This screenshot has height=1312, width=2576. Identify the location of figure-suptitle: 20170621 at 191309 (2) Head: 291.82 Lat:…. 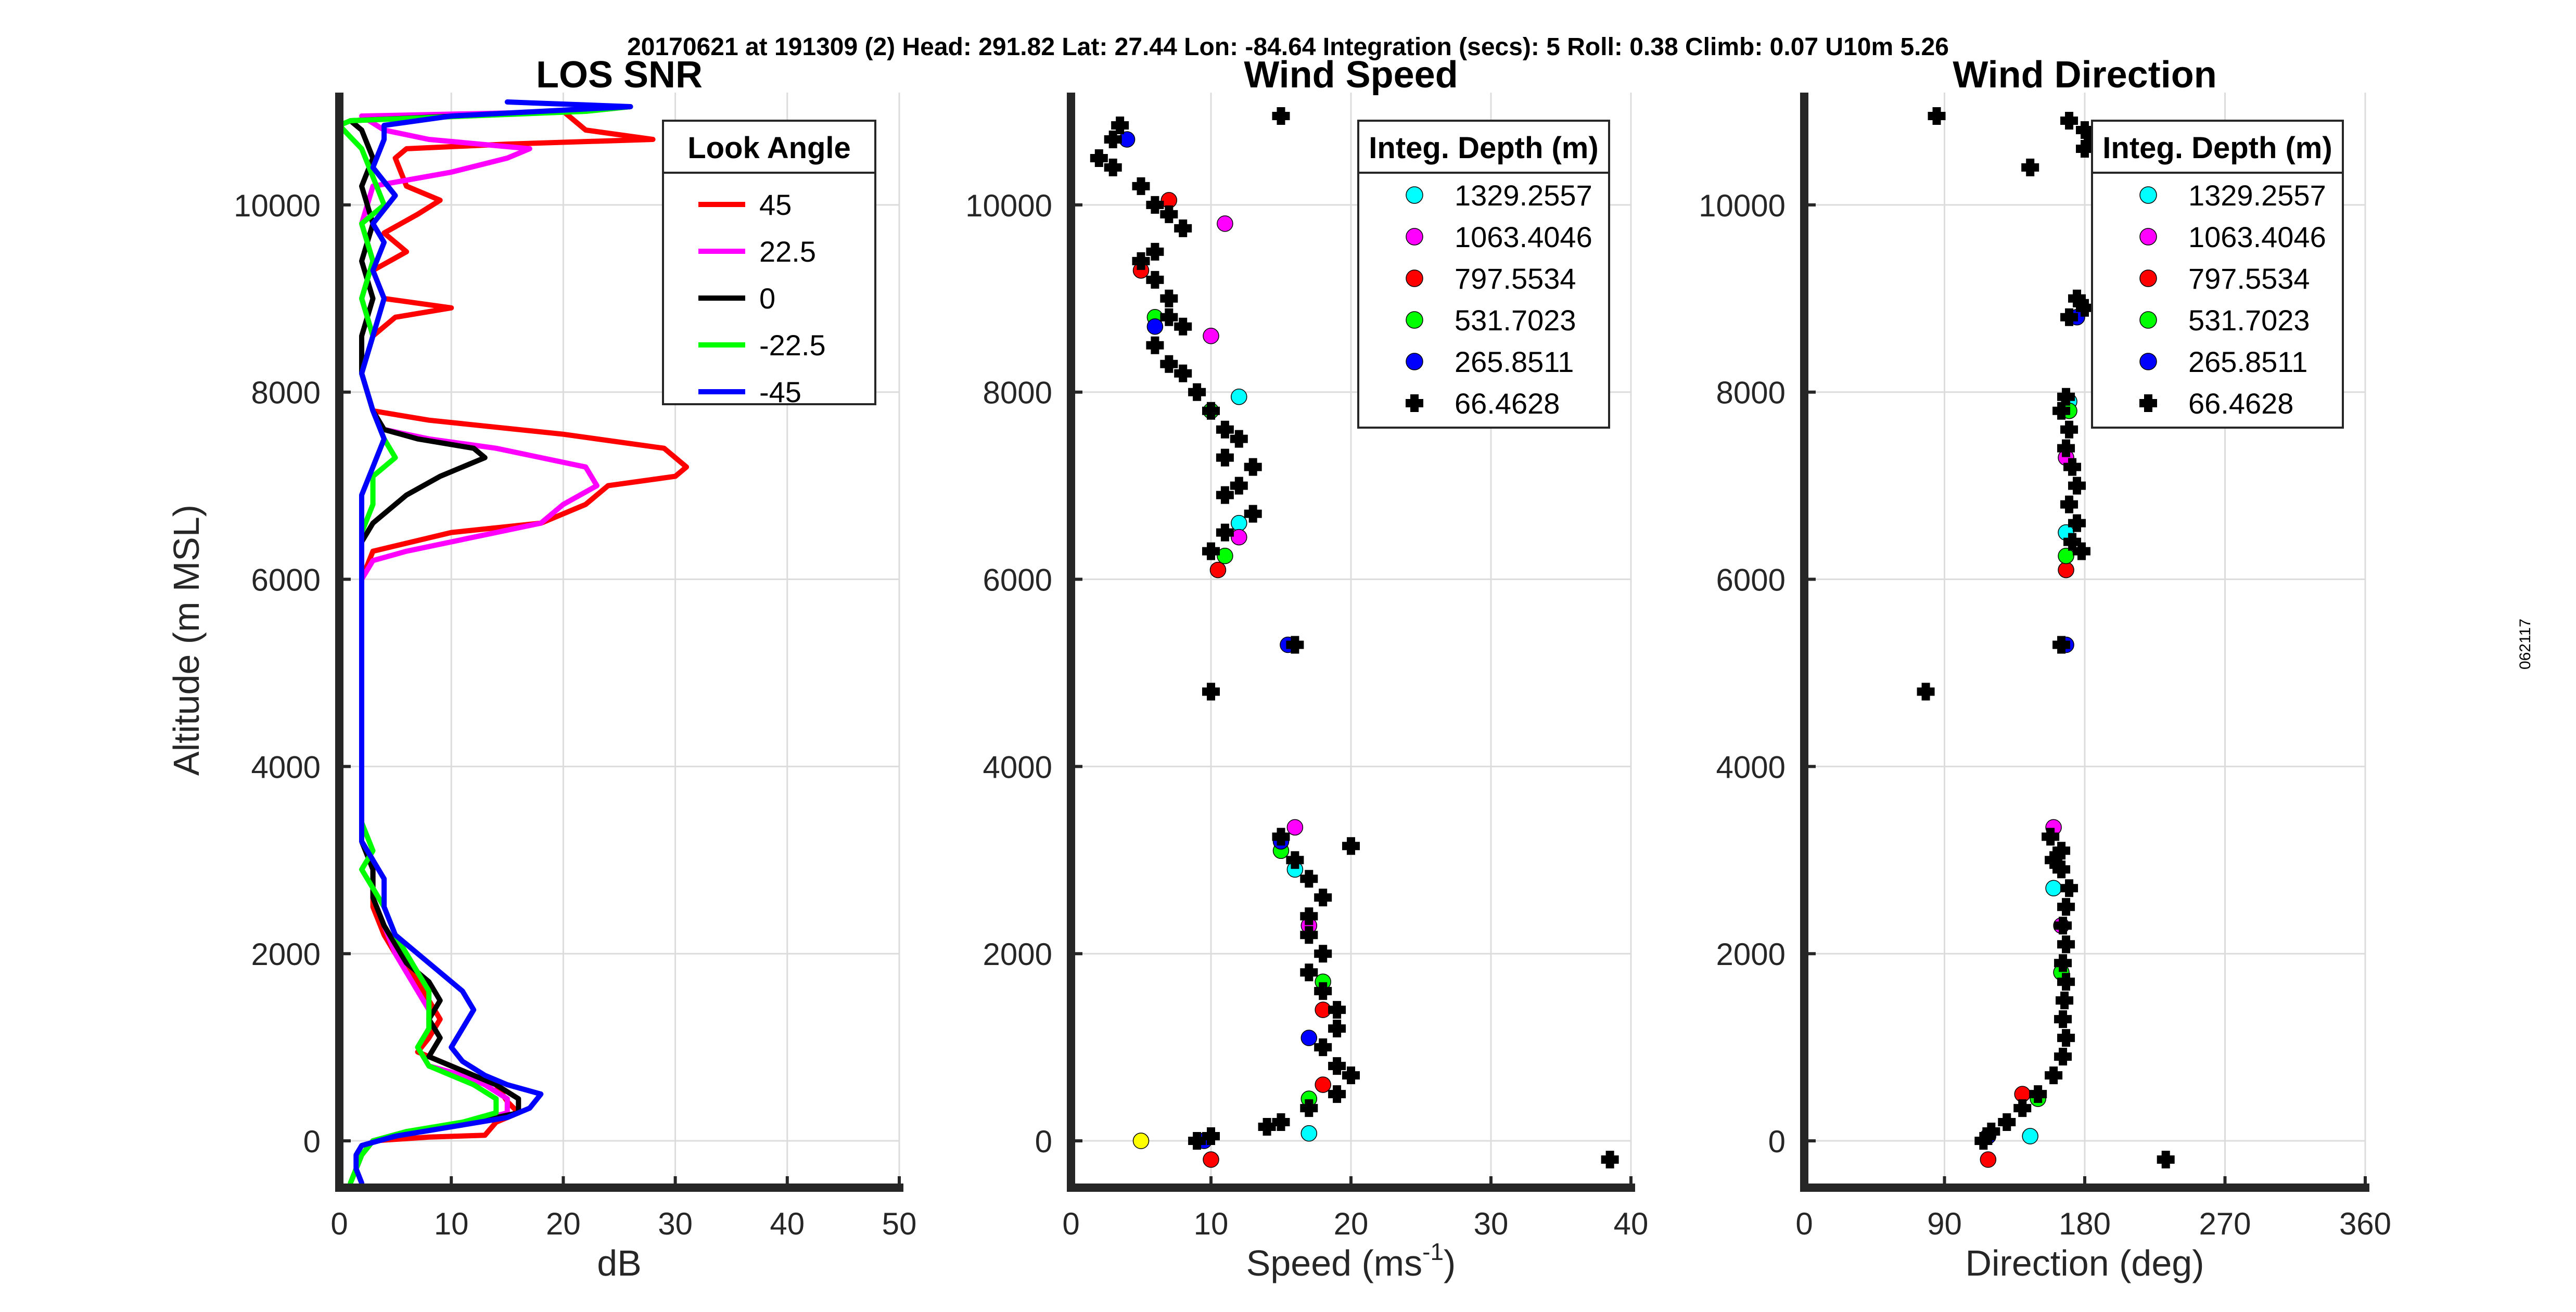
(1288, 47).